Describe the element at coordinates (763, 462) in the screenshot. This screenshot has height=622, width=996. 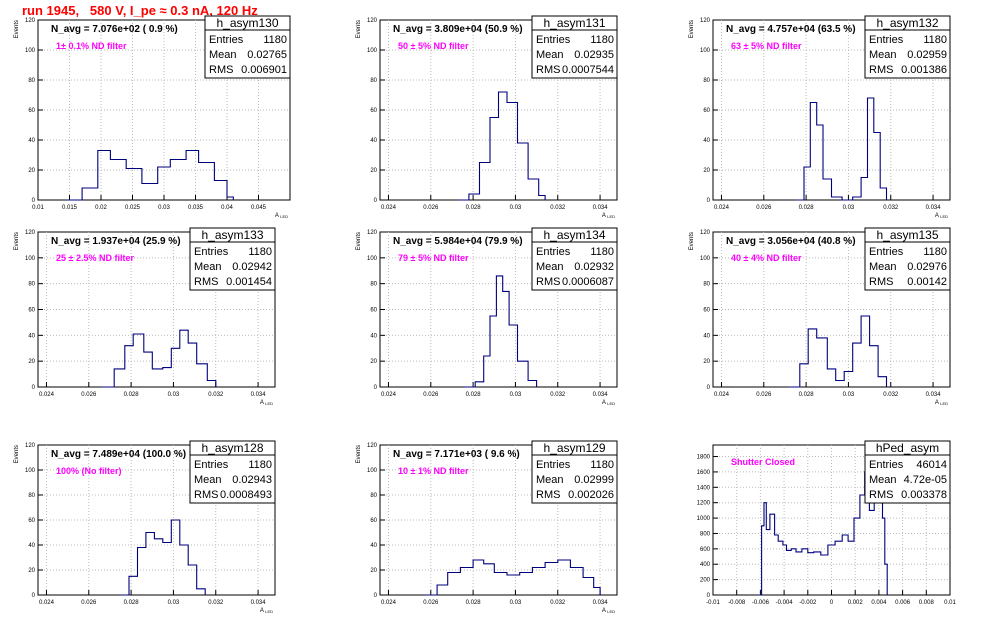
I see `filter-annotation: Shutter Closed` at that location.